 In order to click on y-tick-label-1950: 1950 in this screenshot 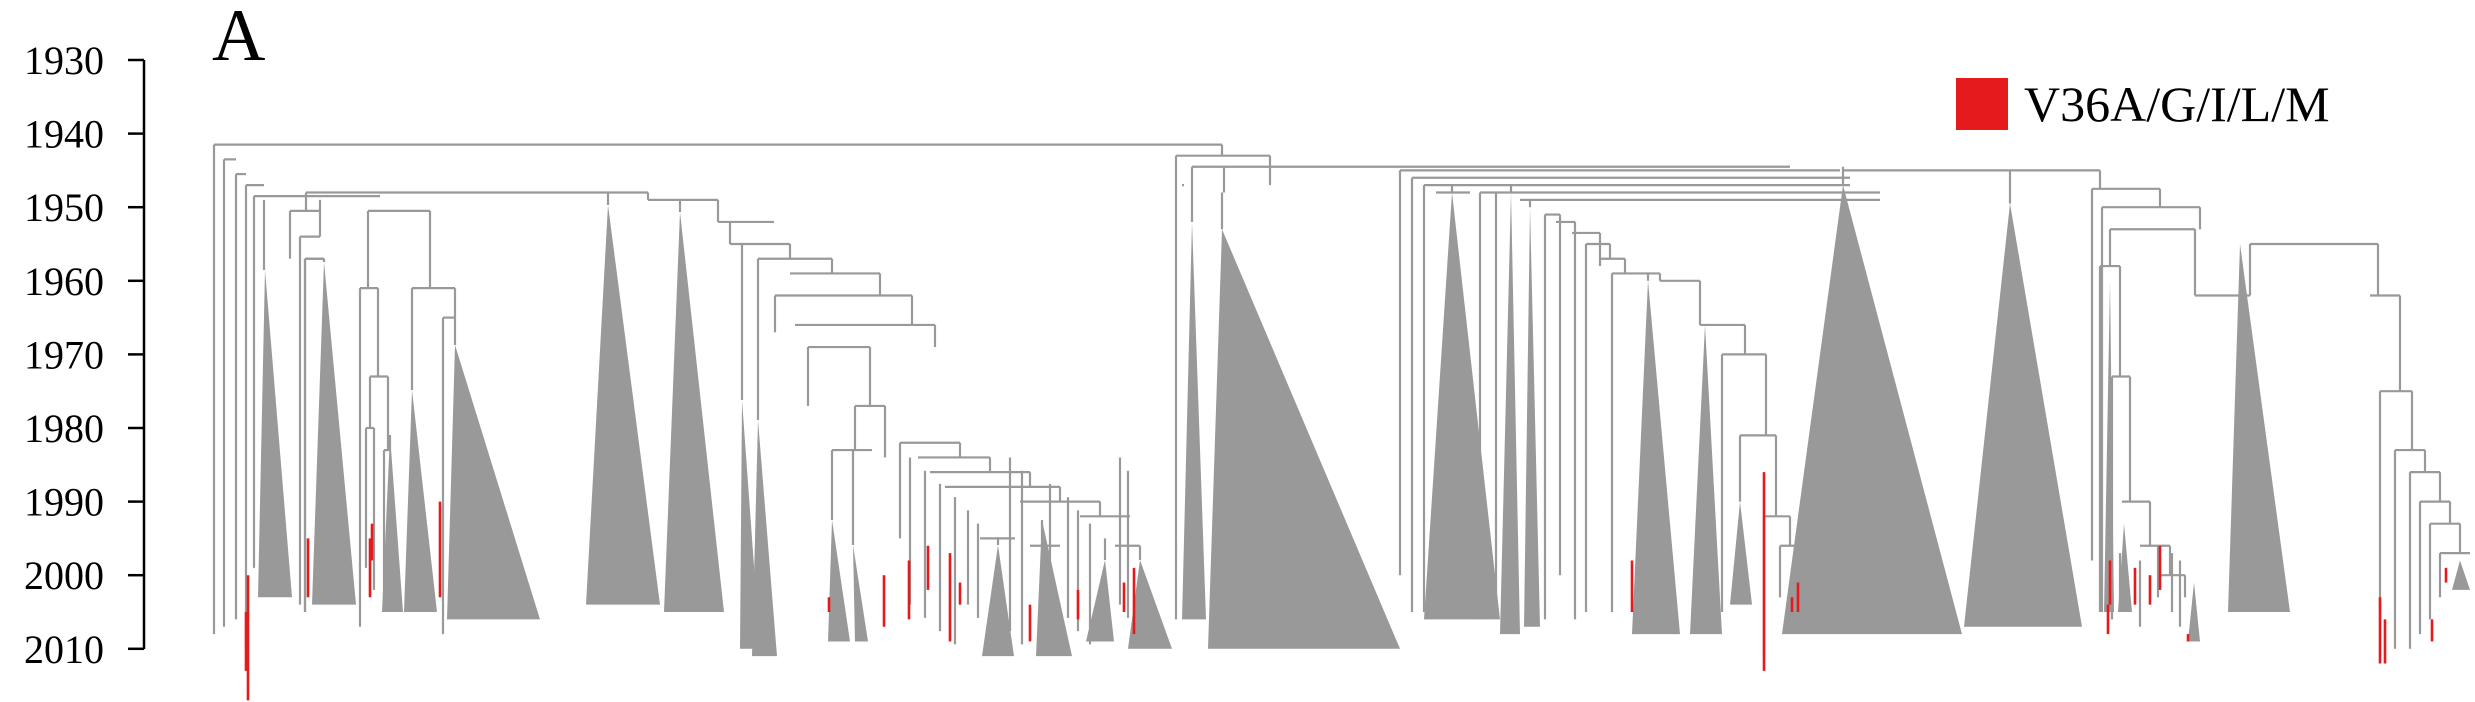, I will do `click(64, 207)`.